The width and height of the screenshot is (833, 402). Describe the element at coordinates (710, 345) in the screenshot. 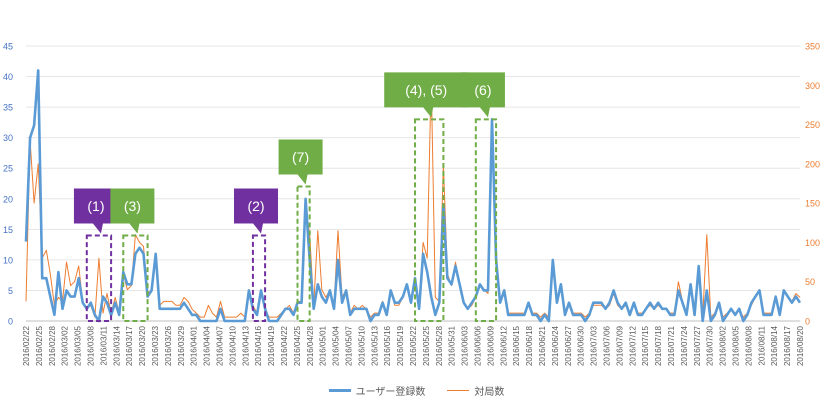

I see `x-tick-label: 2016/07/30` at that location.